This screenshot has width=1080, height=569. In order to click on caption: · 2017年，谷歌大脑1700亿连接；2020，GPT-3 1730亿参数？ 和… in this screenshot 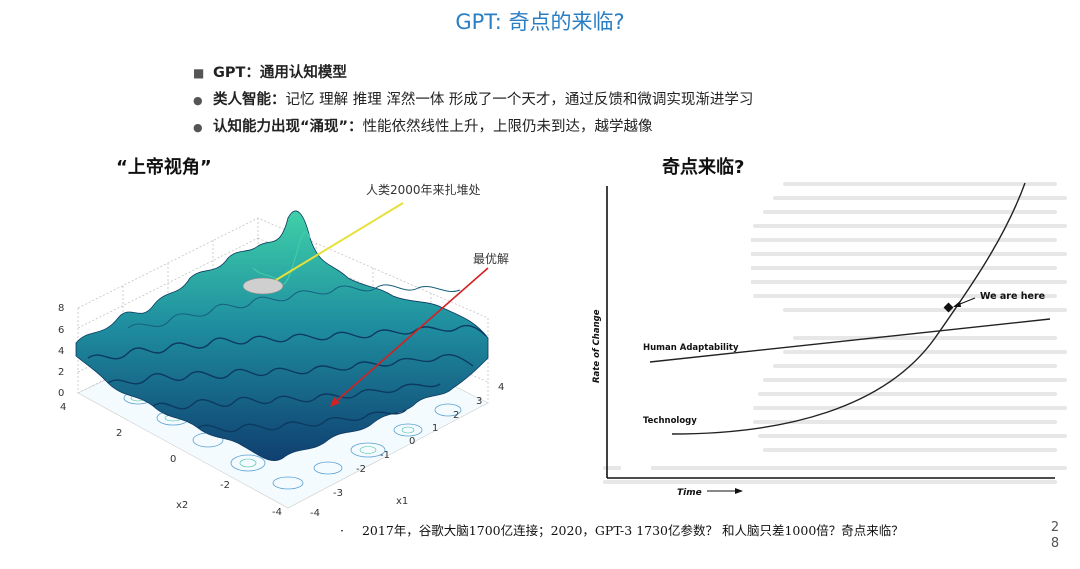, I will do `click(622, 529)`.